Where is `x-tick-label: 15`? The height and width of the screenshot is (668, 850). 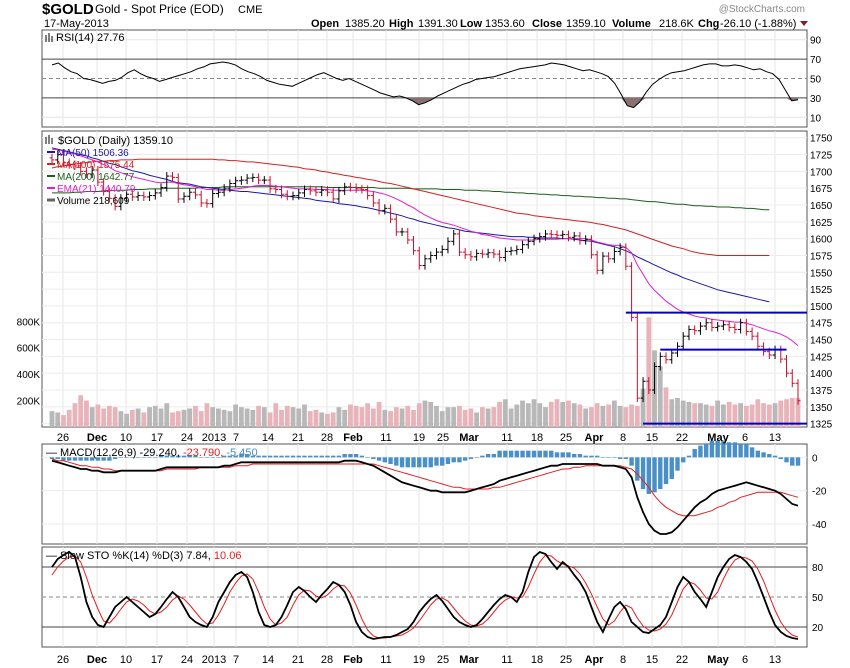
x-tick-label: 15 is located at coordinates (652, 438).